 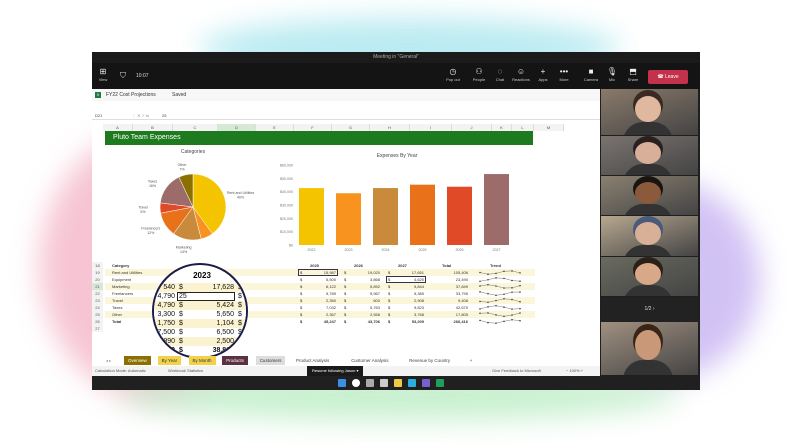 I want to click on people-button: ⚇ People, so click(x=479, y=74).